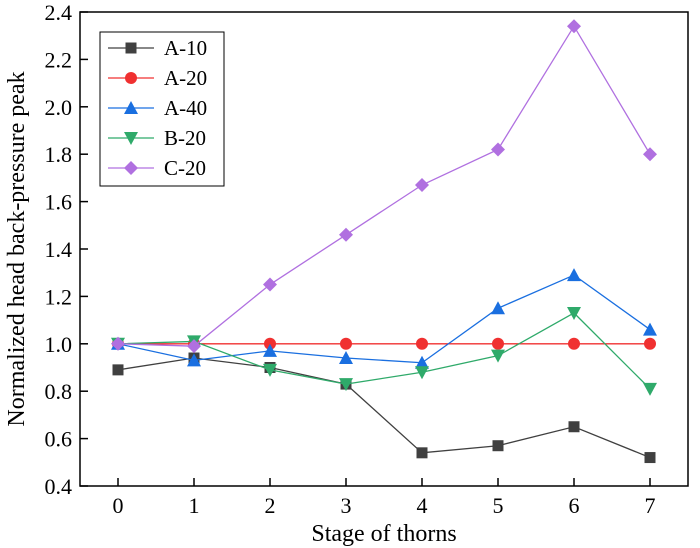 Image resolution: width=700 pixels, height=548 pixels. I want to click on legend-label: B-20, so click(185, 138).